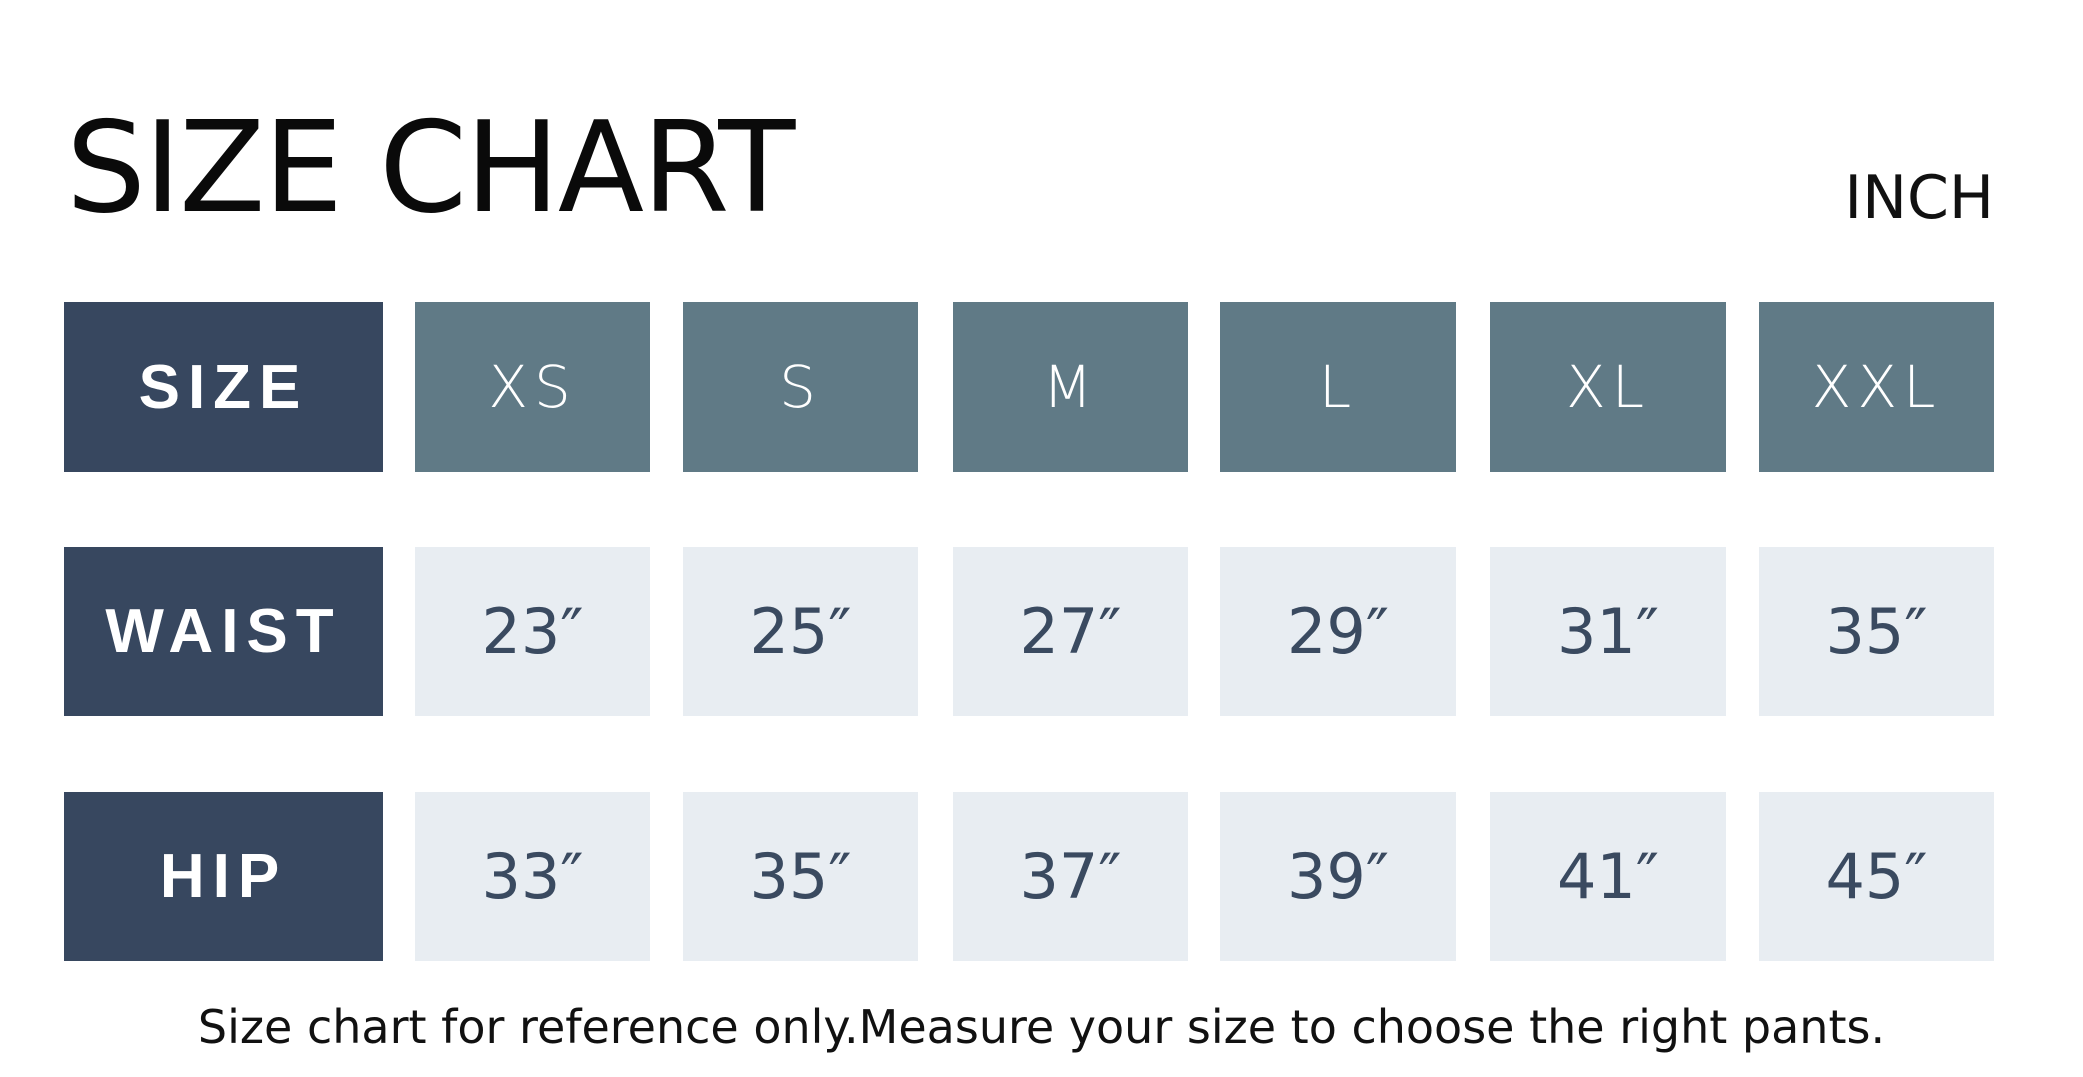 This screenshot has height=1077, width=2083. I want to click on table-cell: 39″, so click(1338, 876).